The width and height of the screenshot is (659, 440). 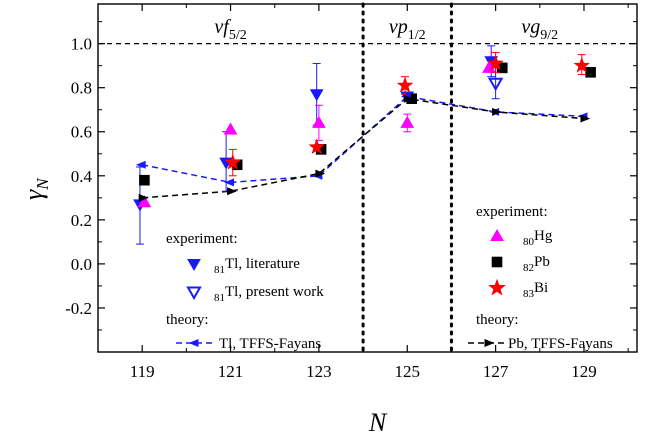 What do you see at coordinates (535, 290) in the screenshot?
I see `legend-entry-bi: 83Bi` at bounding box center [535, 290].